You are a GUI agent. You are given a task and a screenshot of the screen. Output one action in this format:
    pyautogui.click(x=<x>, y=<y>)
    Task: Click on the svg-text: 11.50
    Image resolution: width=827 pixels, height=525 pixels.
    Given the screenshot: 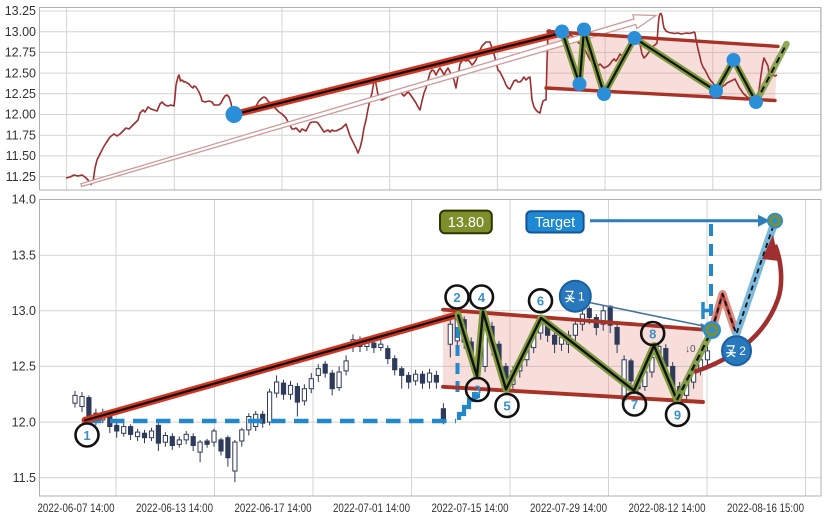 What is the action you would take?
    pyautogui.click(x=21, y=156)
    